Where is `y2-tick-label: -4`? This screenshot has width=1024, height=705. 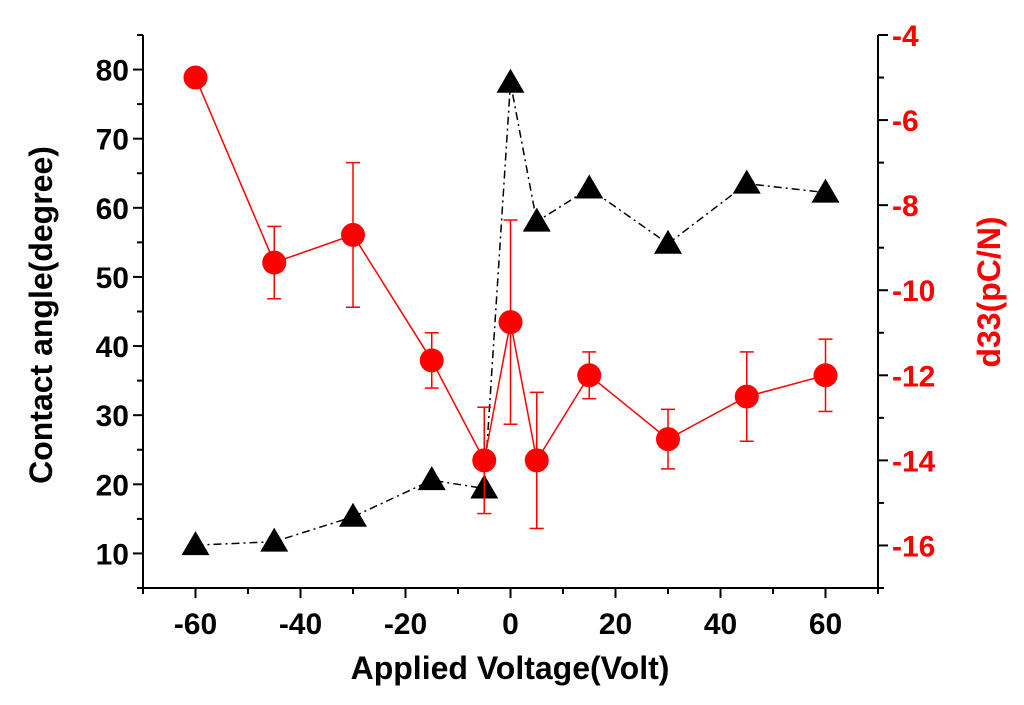
y2-tick-label: -4 is located at coordinates (905, 36).